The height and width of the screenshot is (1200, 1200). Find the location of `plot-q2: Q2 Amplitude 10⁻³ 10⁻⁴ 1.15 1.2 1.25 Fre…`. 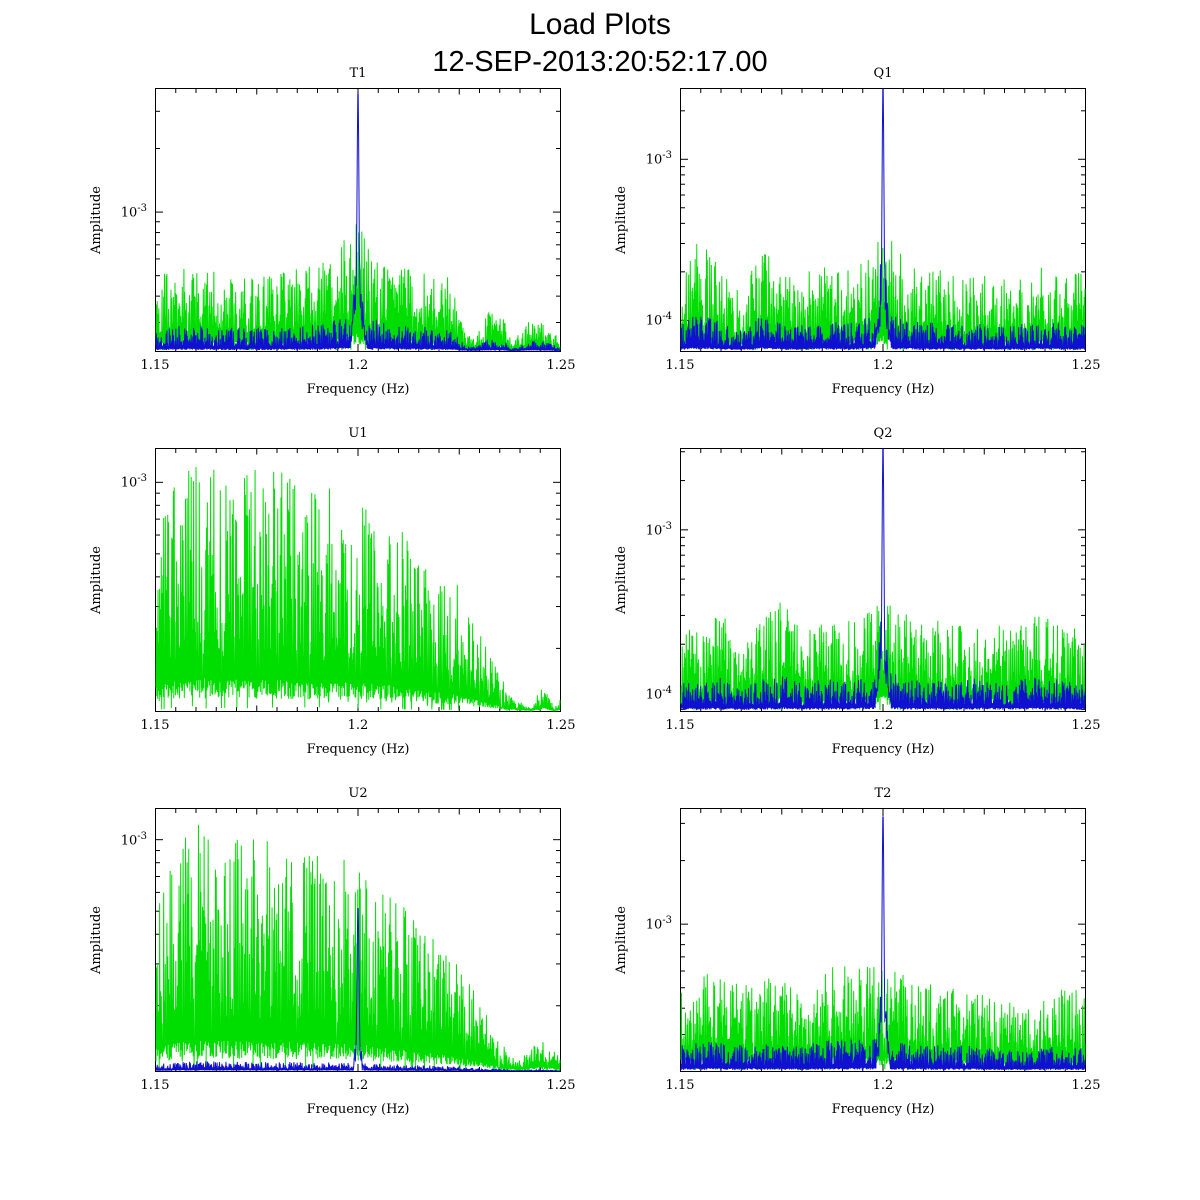

plot-q2: Q2 Amplitude 10⁻³ 10⁻⁴ 1.15 1.2 1.25 Fre… is located at coordinates (853, 597).